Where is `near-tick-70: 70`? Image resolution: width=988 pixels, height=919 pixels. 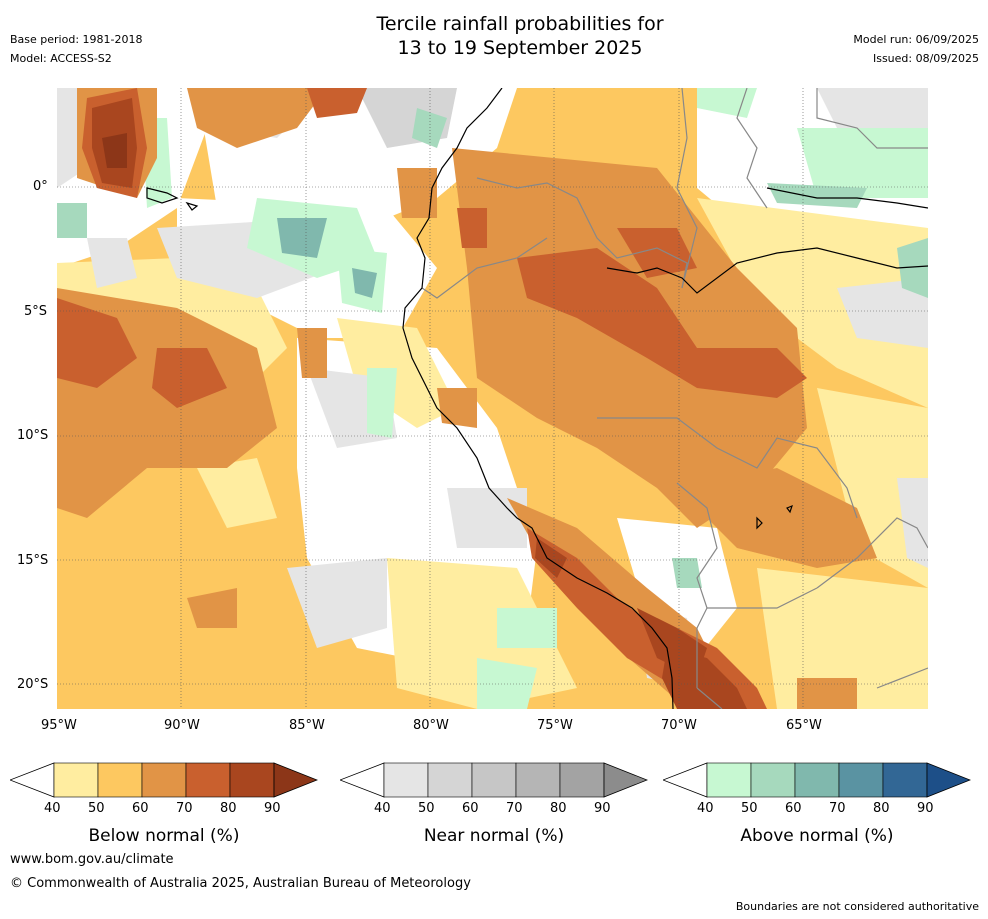 near-tick-70: 70 is located at coordinates (514, 808).